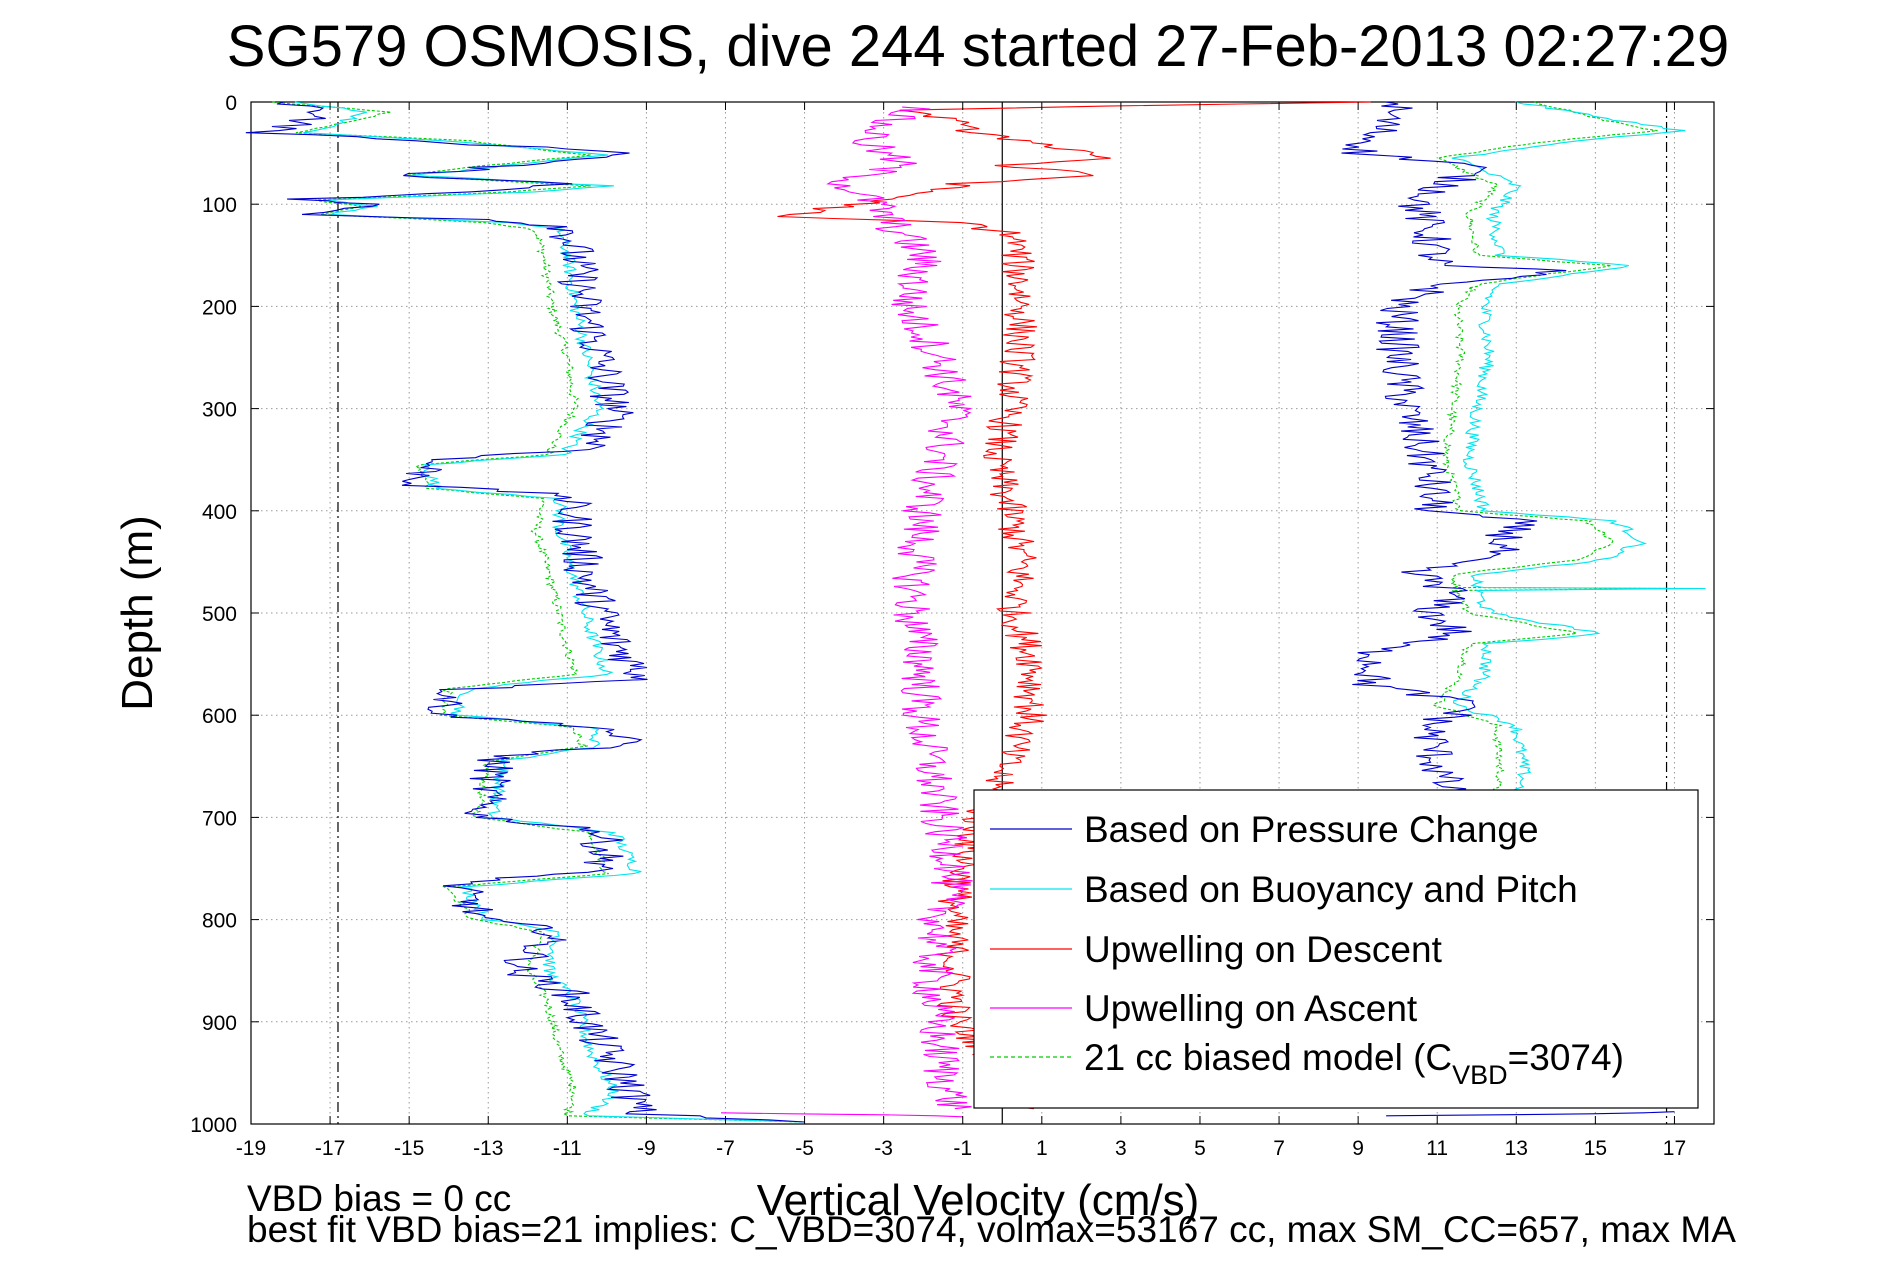 Image resolution: width=1891 pixels, height=1262 pixels. What do you see at coordinates (1331, 889) in the screenshot?
I see `legend-label-buoyancy: Based on Buoyancy and Pitch` at bounding box center [1331, 889].